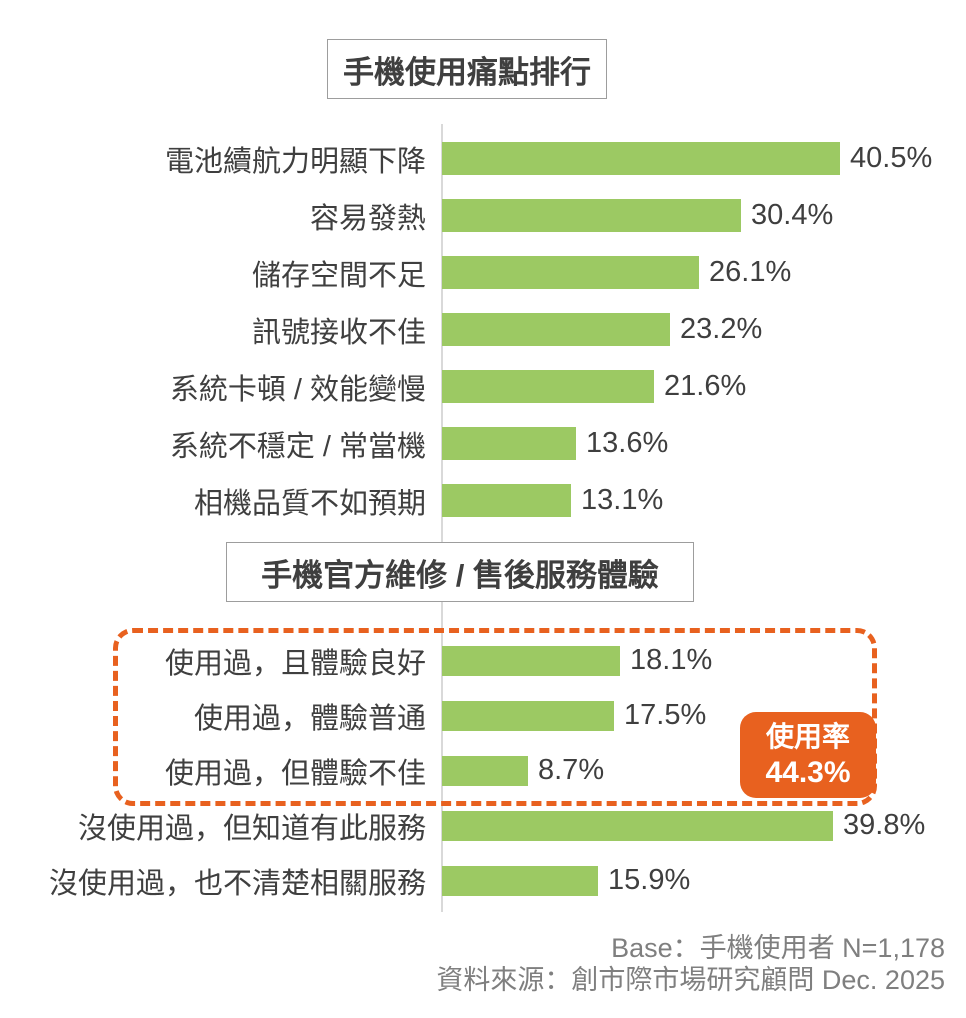  What do you see at coordinates (665, 715) in the screenshot?
I see `value-label: 17.5%` at bounding box center [665, 715].